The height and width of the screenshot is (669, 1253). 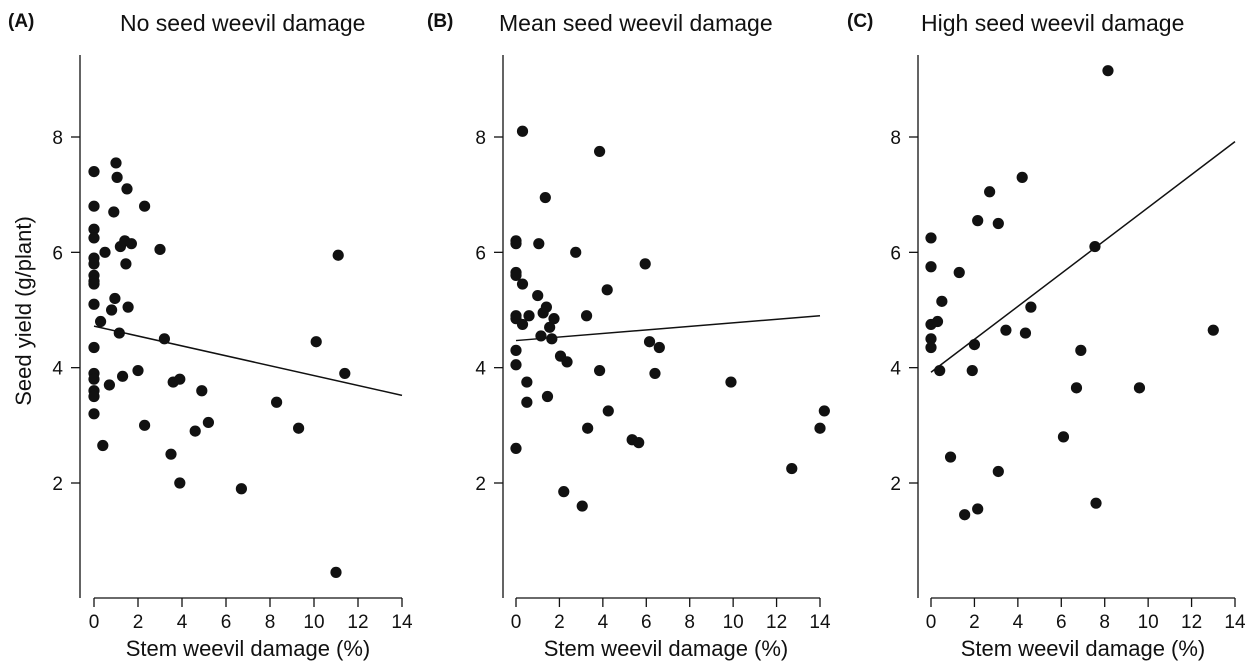 I want to click on panel-a-x-tick-label: 14, so click(x=402, y=622).